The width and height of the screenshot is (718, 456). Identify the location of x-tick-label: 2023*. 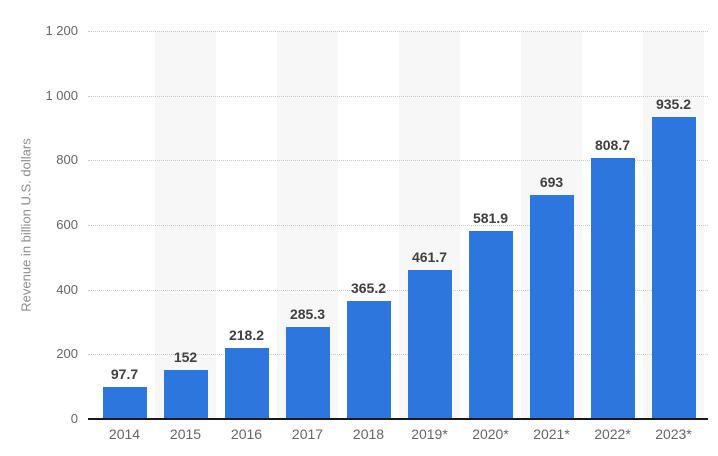
(673, 434).